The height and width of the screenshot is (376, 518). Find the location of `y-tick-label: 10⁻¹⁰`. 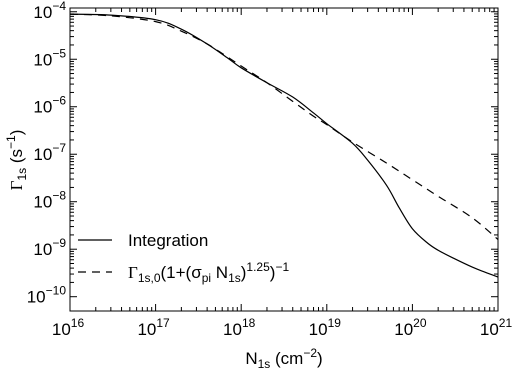

y-tick-label: 10⁻¹⁰ is located at coordinates (47, 295).